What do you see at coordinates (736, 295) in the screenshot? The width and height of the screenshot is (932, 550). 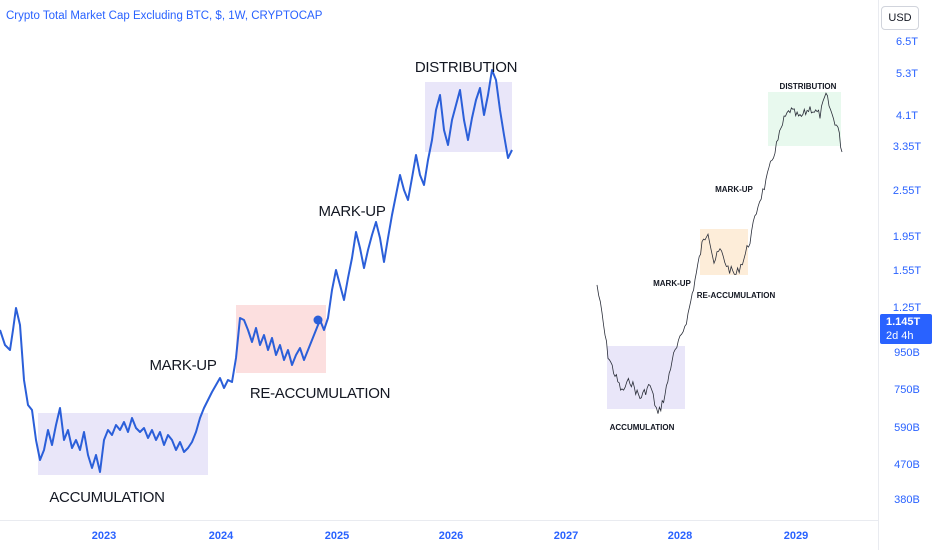 I see `fractal-phase-label: RE-ACCUMULATION` at bounding box center [736, 295].